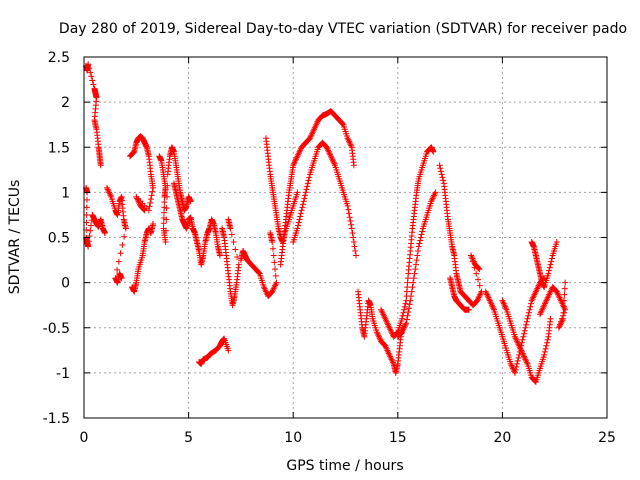  What do you see at coordinates (63, 374) in the screenshot?
I see `y-tick-label: -1` at bounding box center [63, 374].